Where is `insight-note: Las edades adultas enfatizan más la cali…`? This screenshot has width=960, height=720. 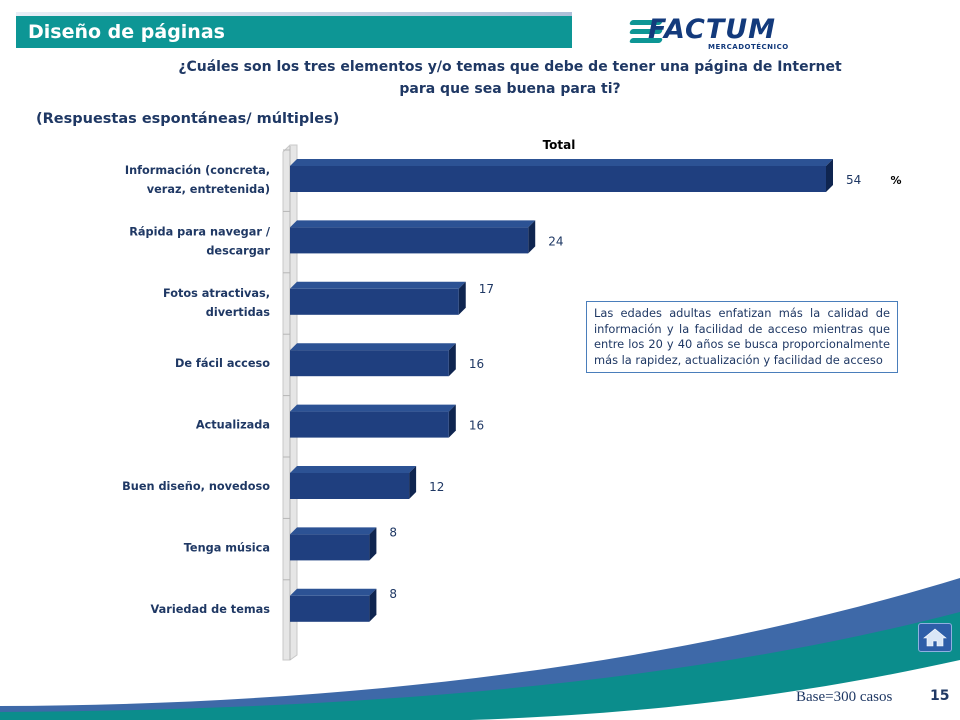 insight-note: Las edades adultas enfatizan más la cali… is located at coordinates (742, 337).